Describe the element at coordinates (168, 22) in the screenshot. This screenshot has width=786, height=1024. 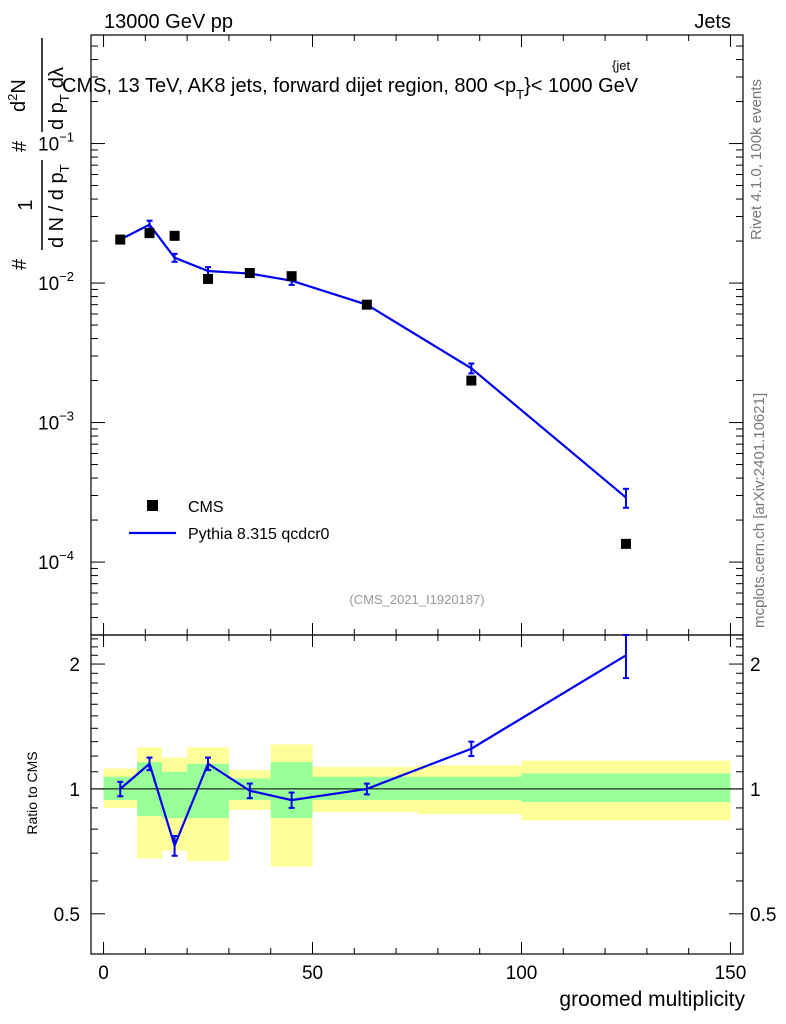
I see `process-label: 13000 GeV pp` at that location.